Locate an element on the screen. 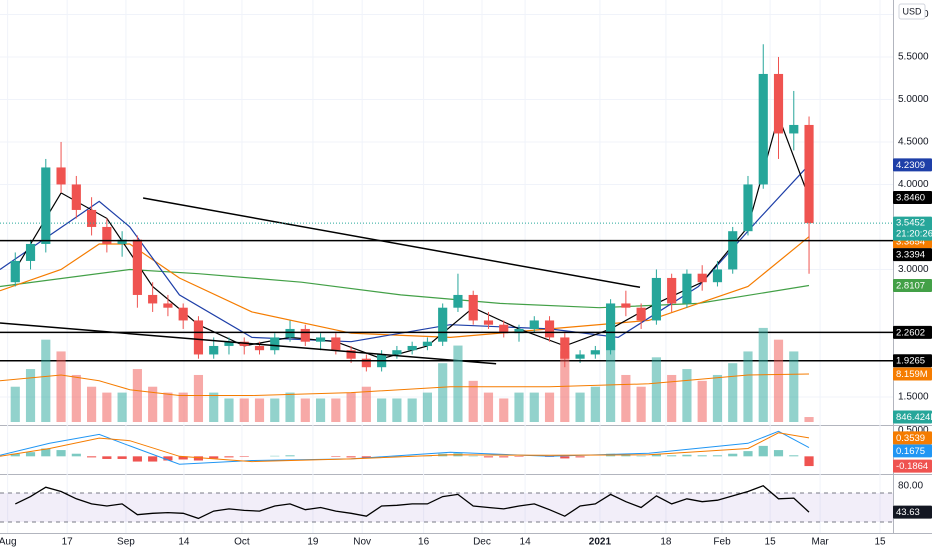 Image resolution: width=932 pixels, height=550 pixels. moving-average is located at coordinates (405, 288).